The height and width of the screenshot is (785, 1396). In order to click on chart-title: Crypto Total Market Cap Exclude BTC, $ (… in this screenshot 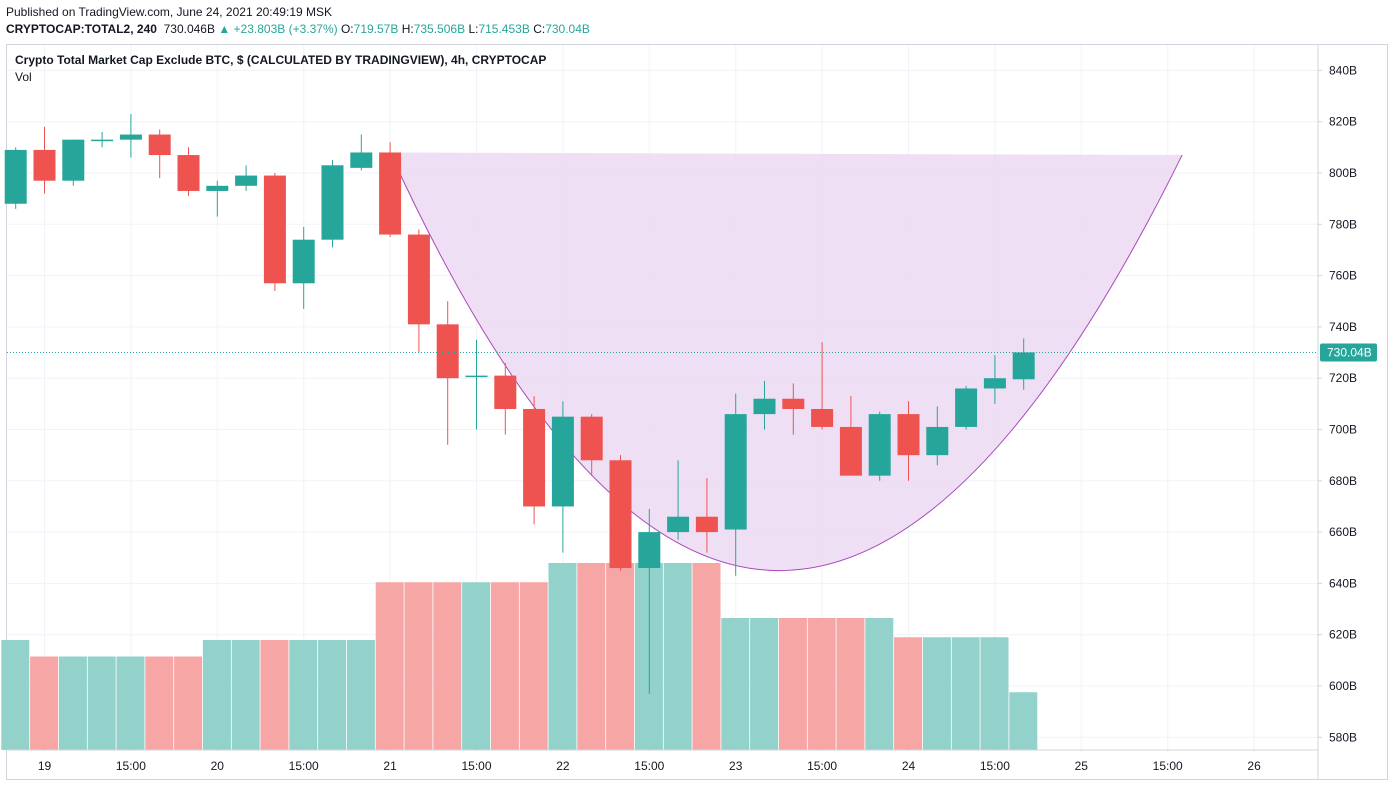, I will do `click(281, 60)`.